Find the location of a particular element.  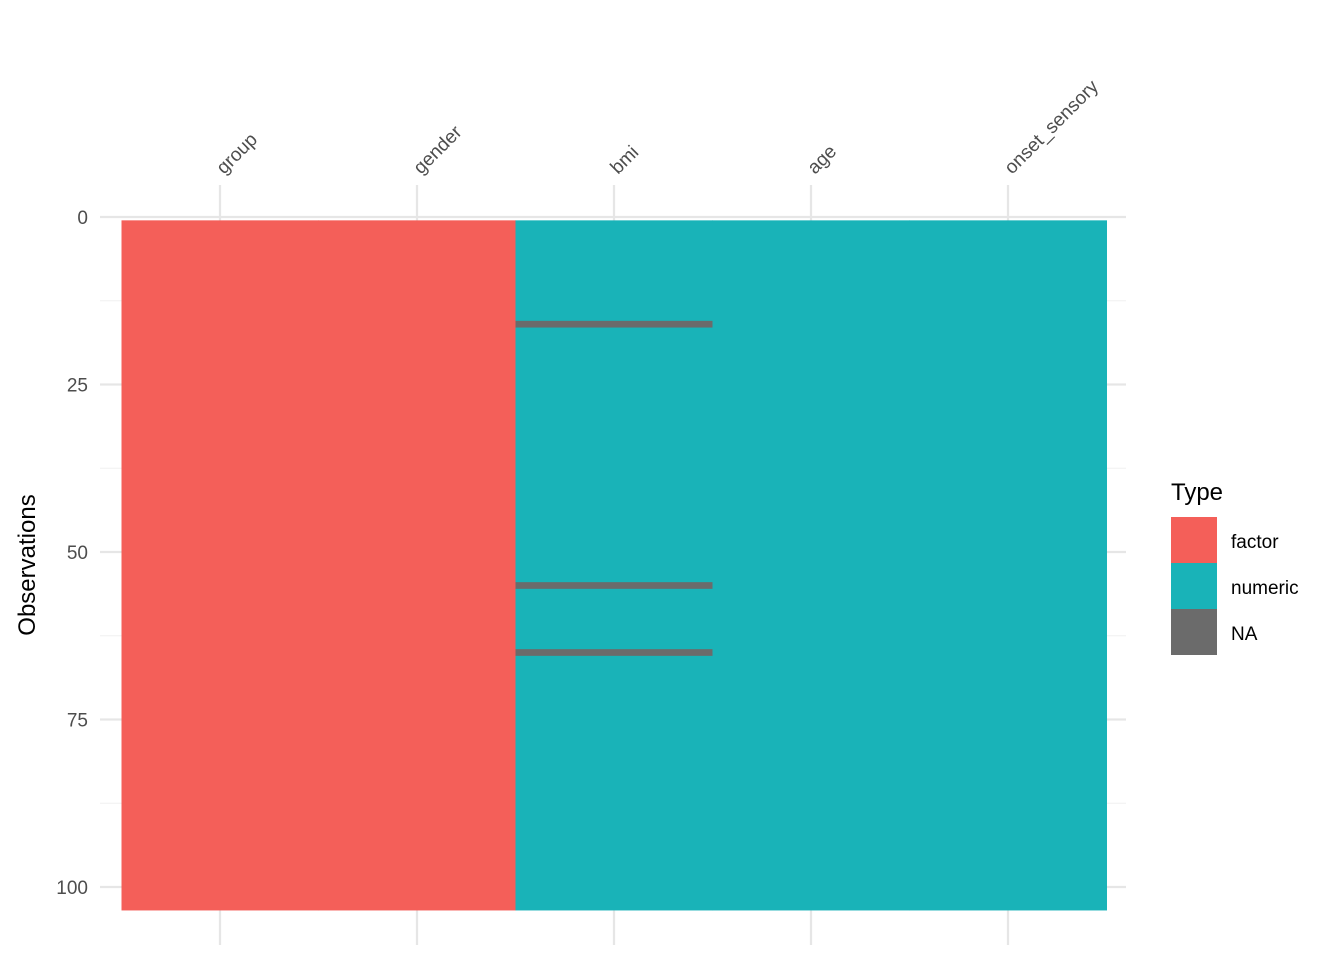

legend-key-numeric is located at coordinates (1194, 586).